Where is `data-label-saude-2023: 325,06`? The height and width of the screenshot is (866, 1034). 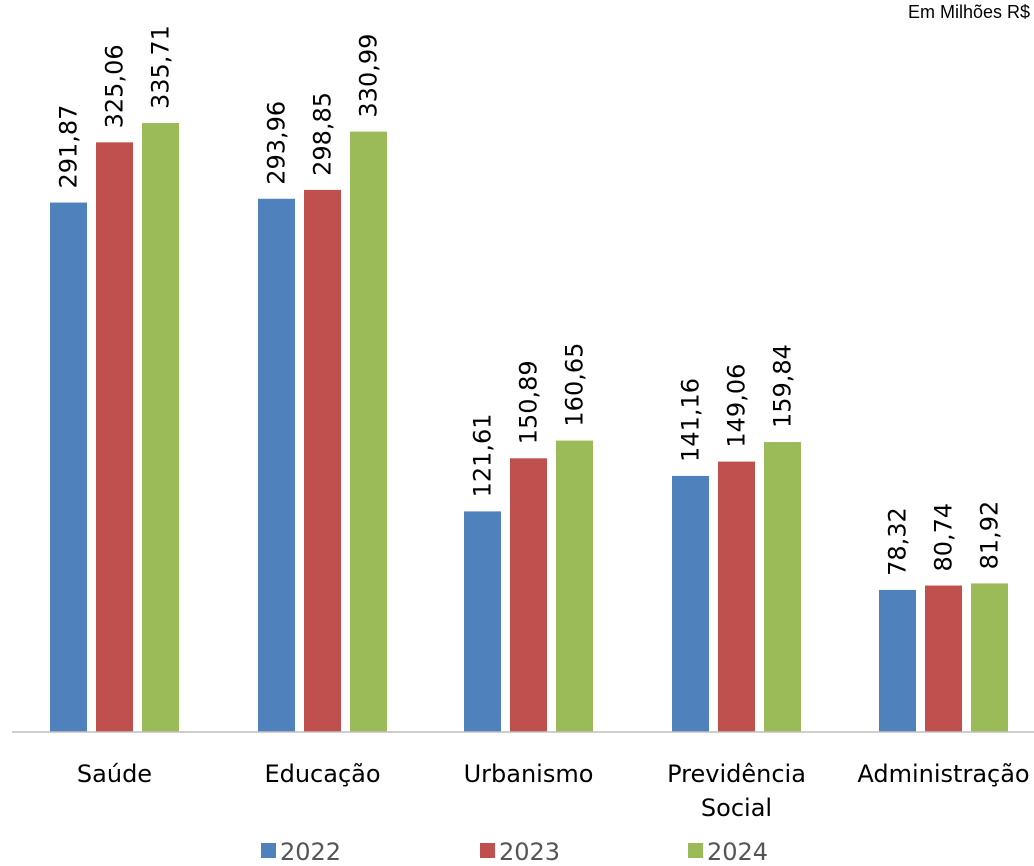
data-label-saude-2023: 325,06 is located at coordinates (115, 86).